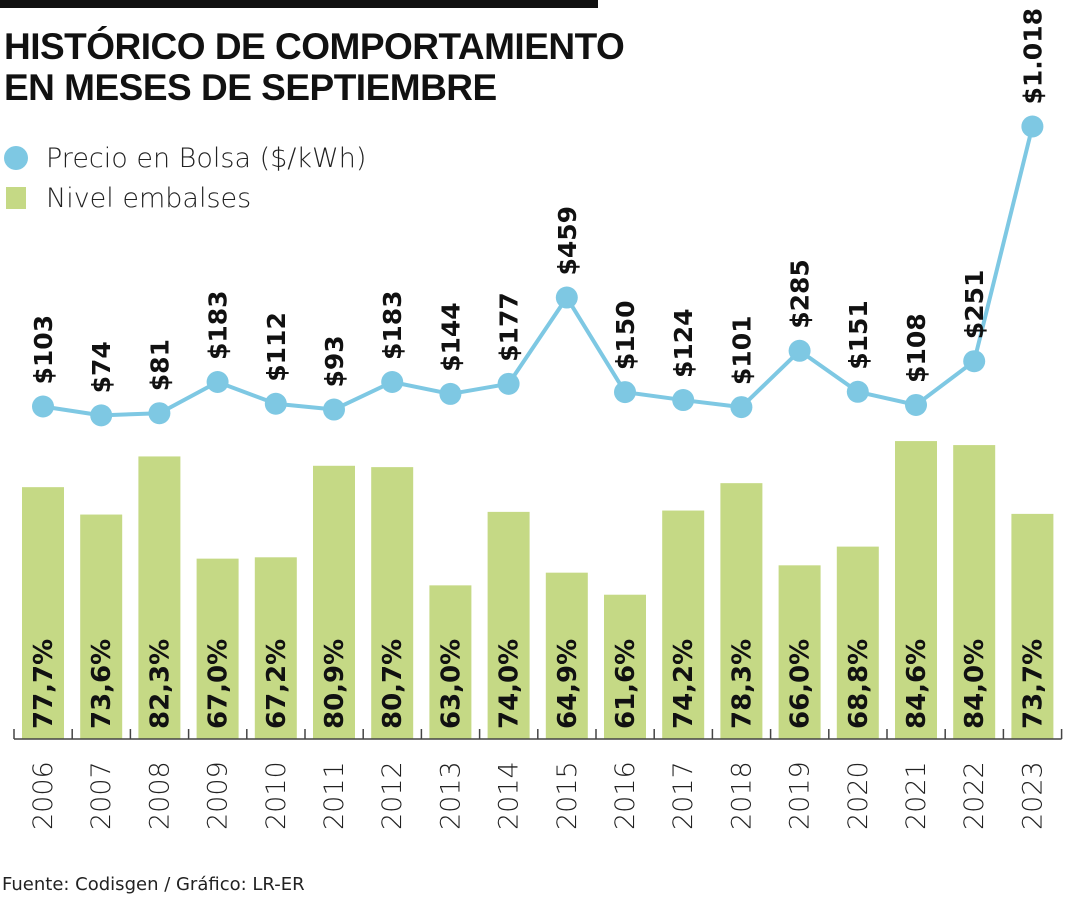  What do you see at coordinates (858, 335) in the screenshot?
I see `price-value-label: $151` at bounding box center [858, 335].